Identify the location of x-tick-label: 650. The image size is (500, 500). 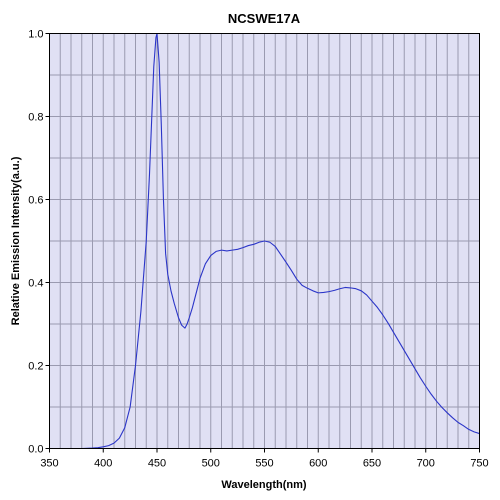
(372, 464).